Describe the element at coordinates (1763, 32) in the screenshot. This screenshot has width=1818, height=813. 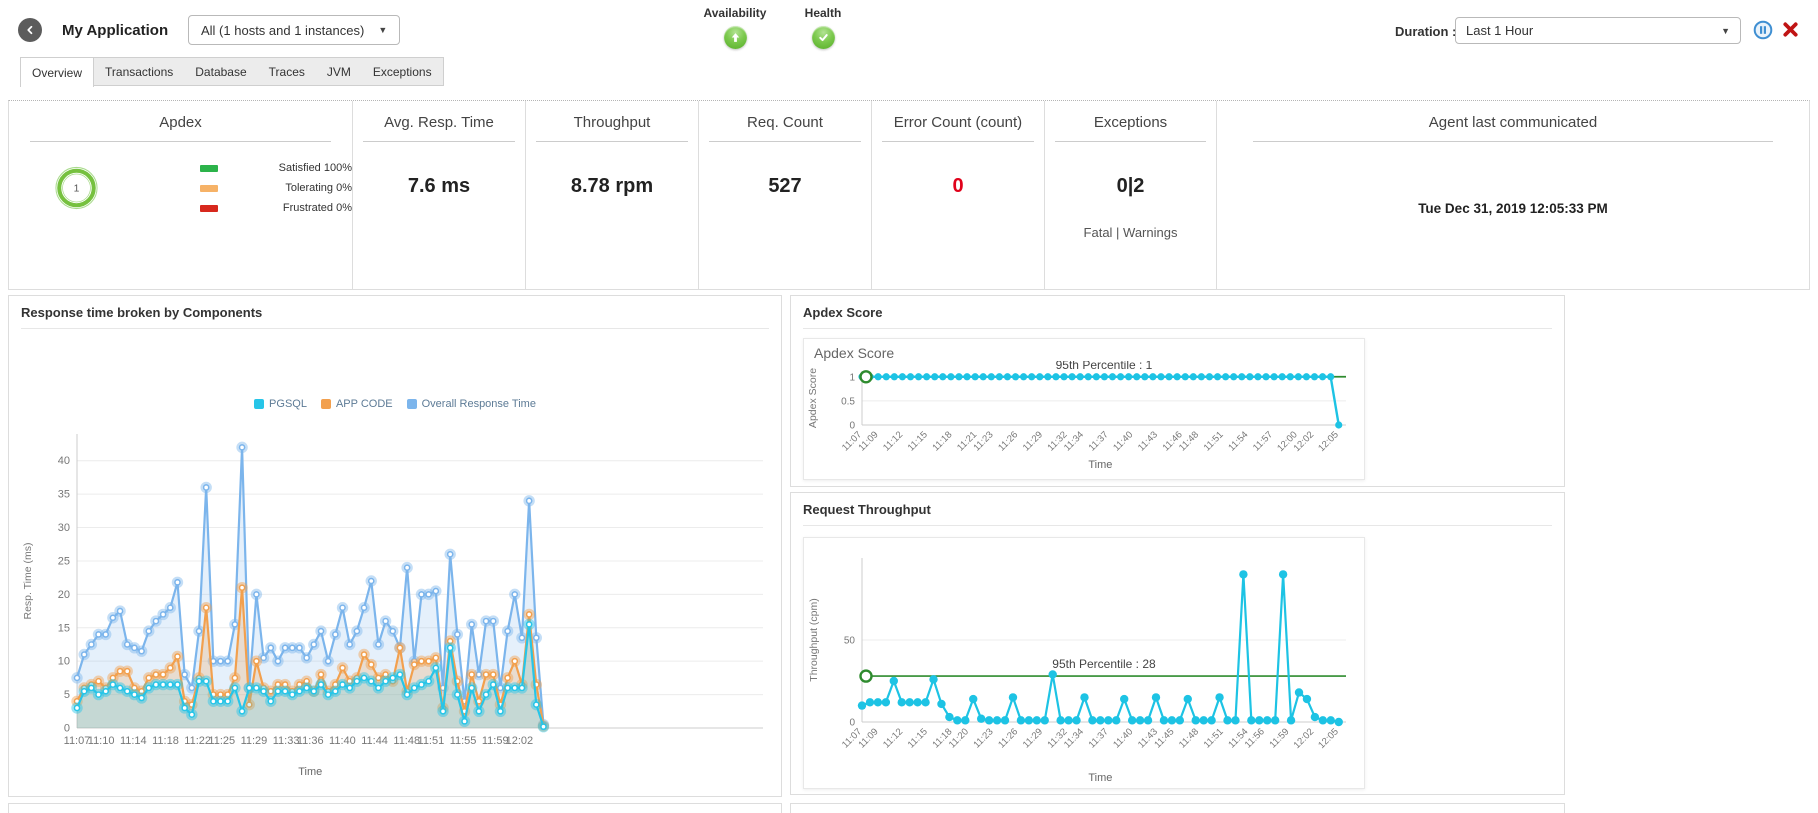
I see `pause-refresh-button` at that location.